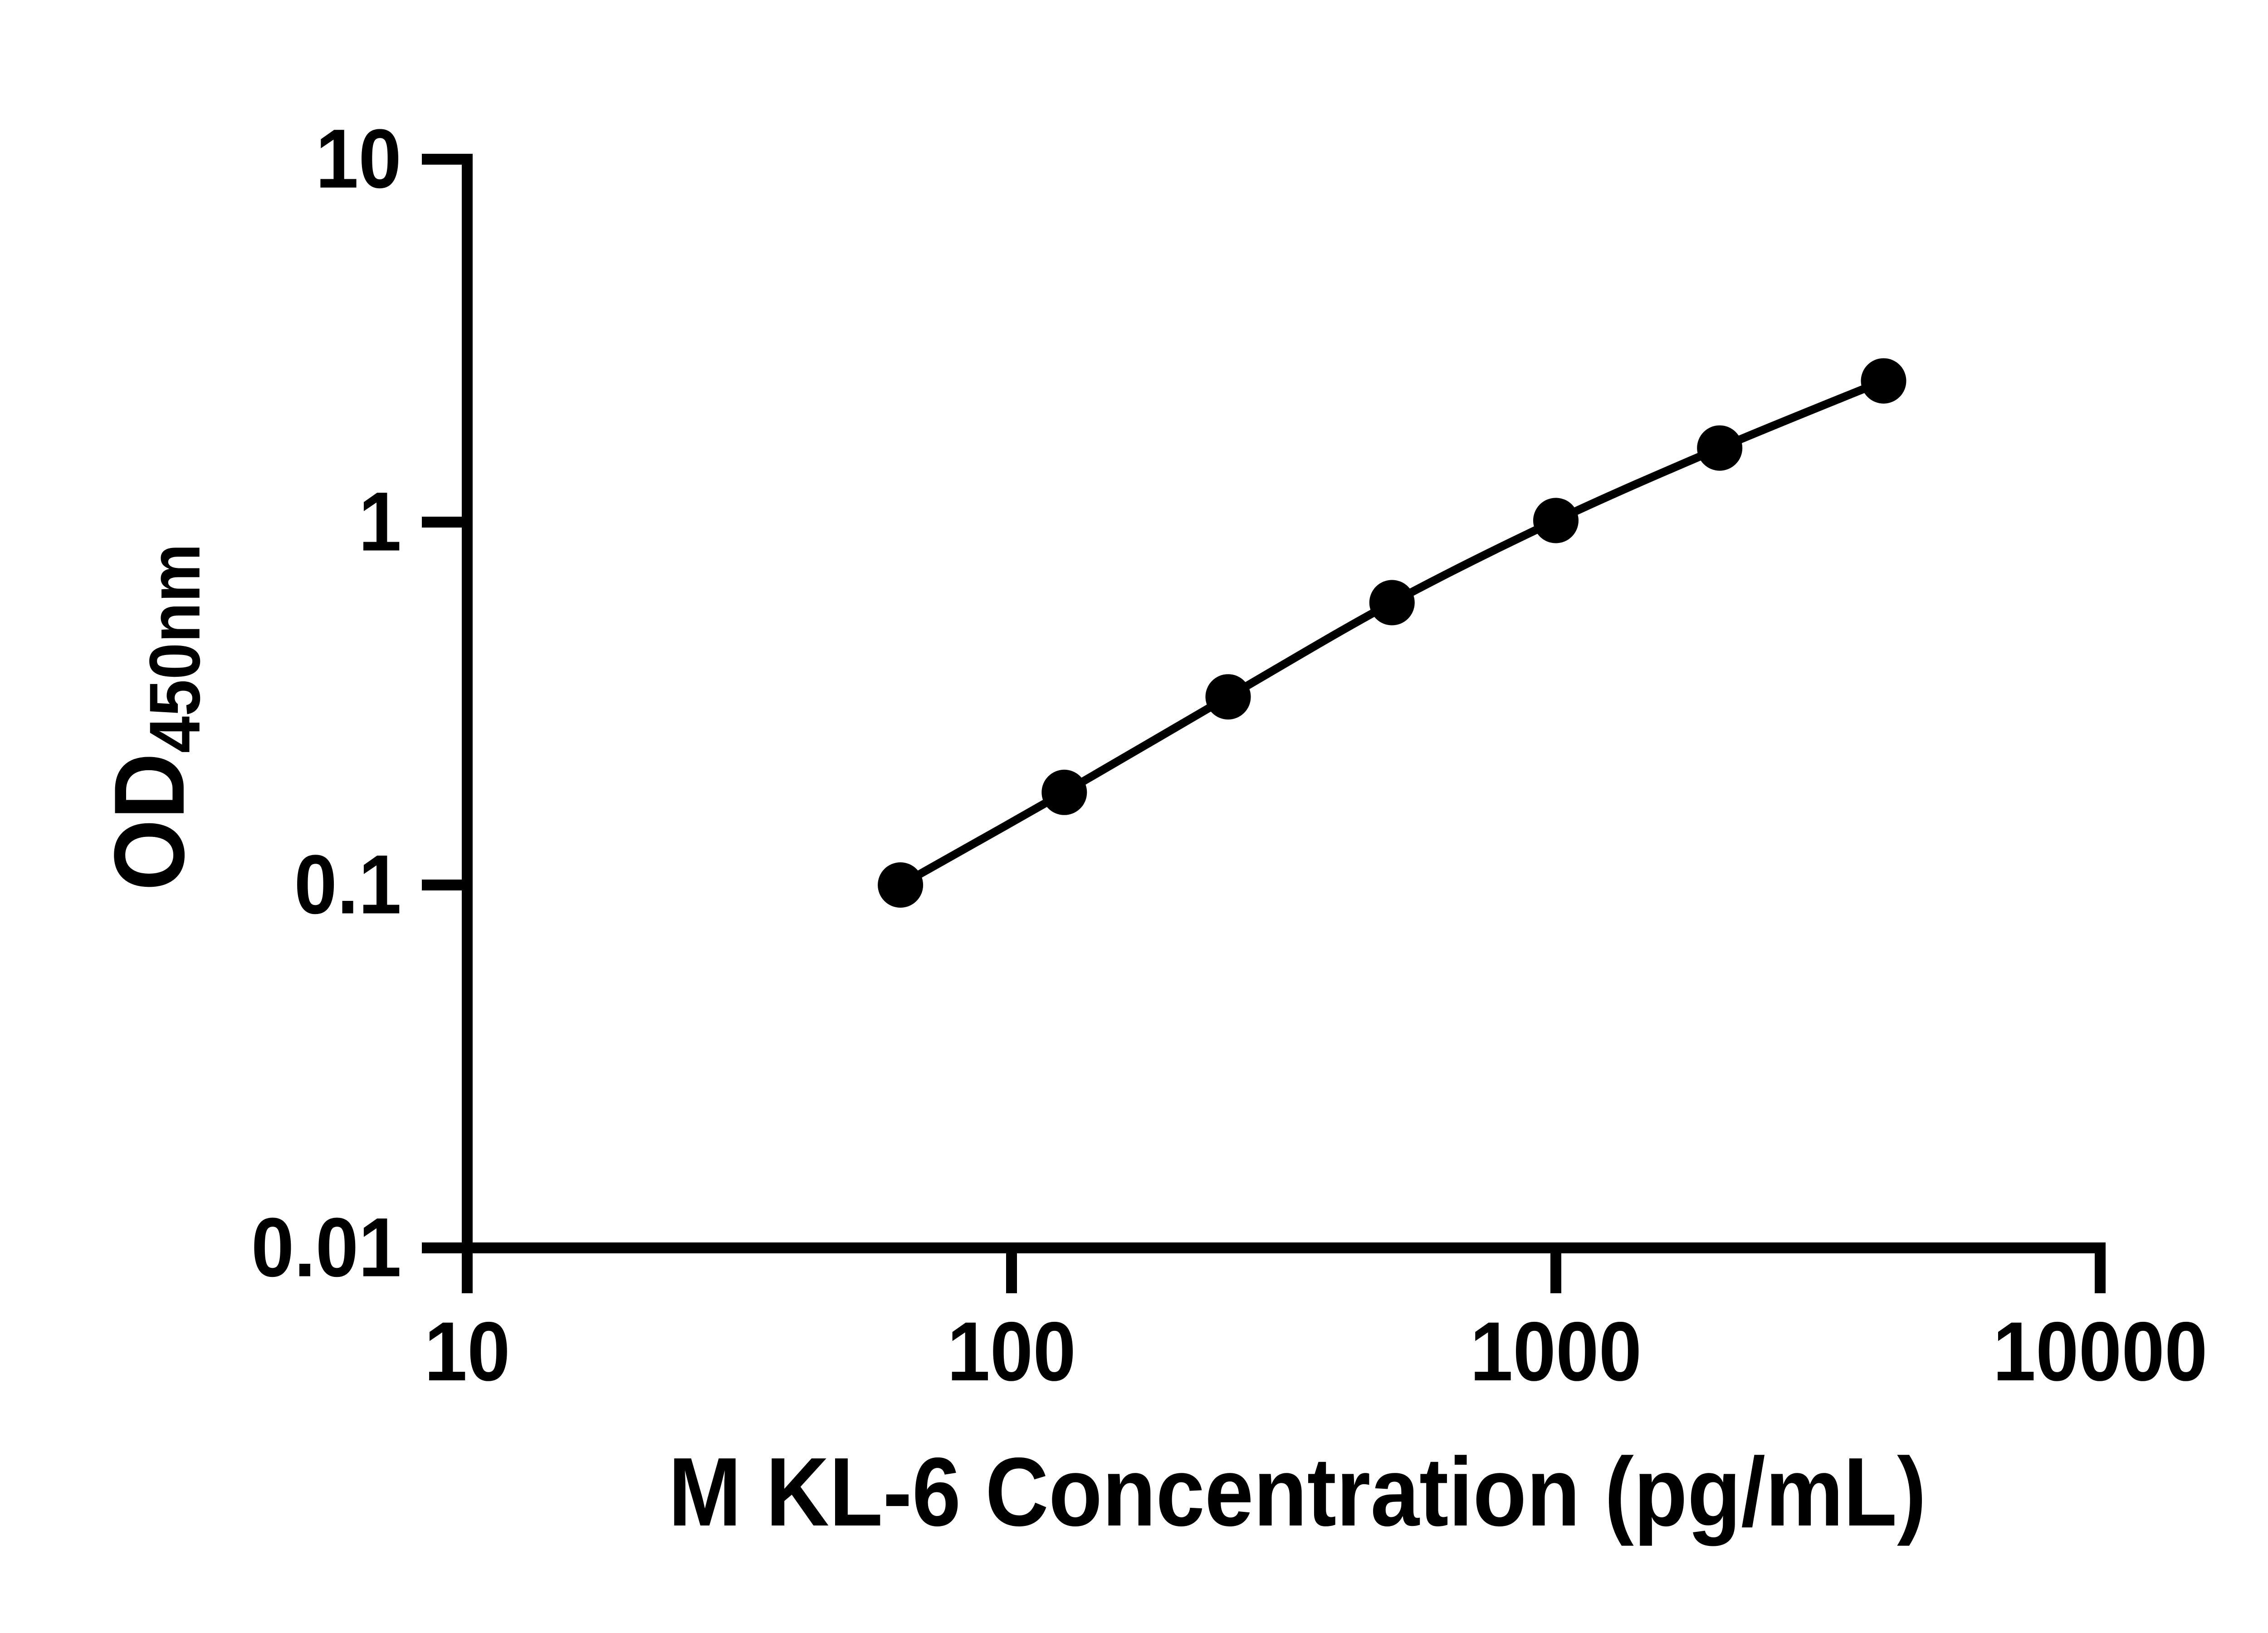  I want to click on y-tick-label-1: 1, so click(380, 522).